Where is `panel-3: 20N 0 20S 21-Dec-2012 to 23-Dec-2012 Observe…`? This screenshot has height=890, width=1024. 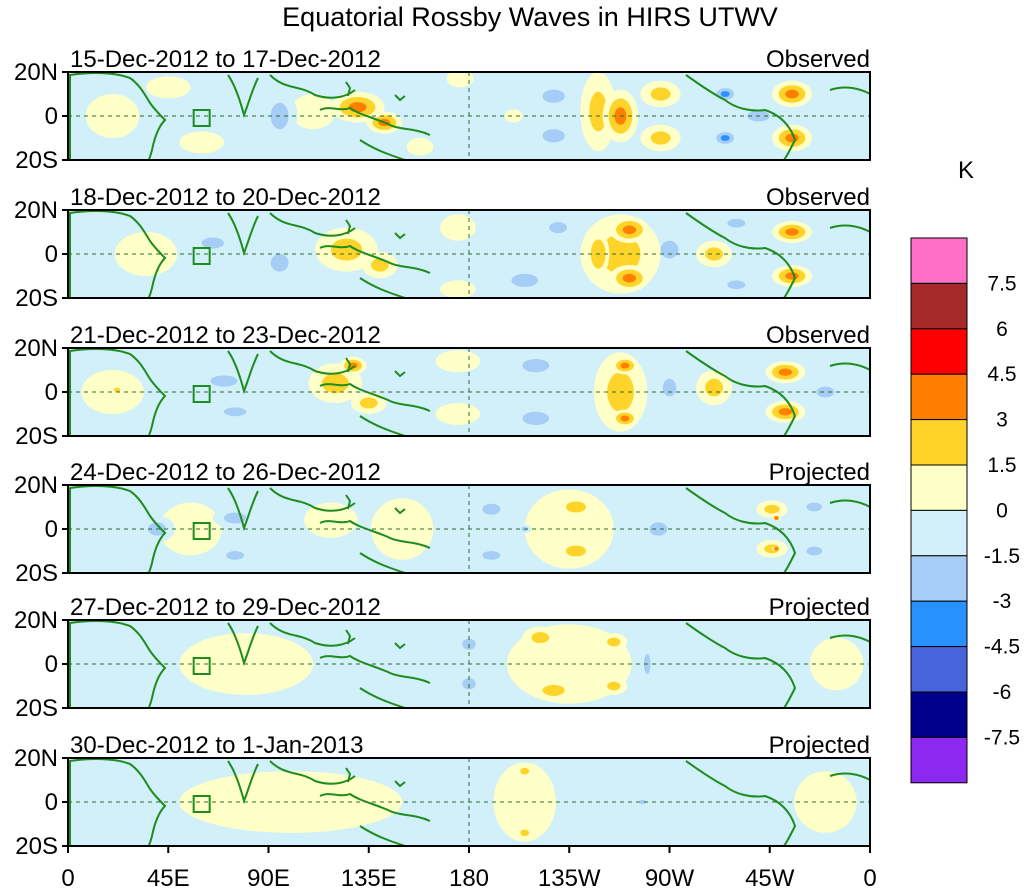 panel-3: 20N 0 20S 21-Dec-2012 to 23-Dec-2012 Observe… is located at coordinates (442, 386).